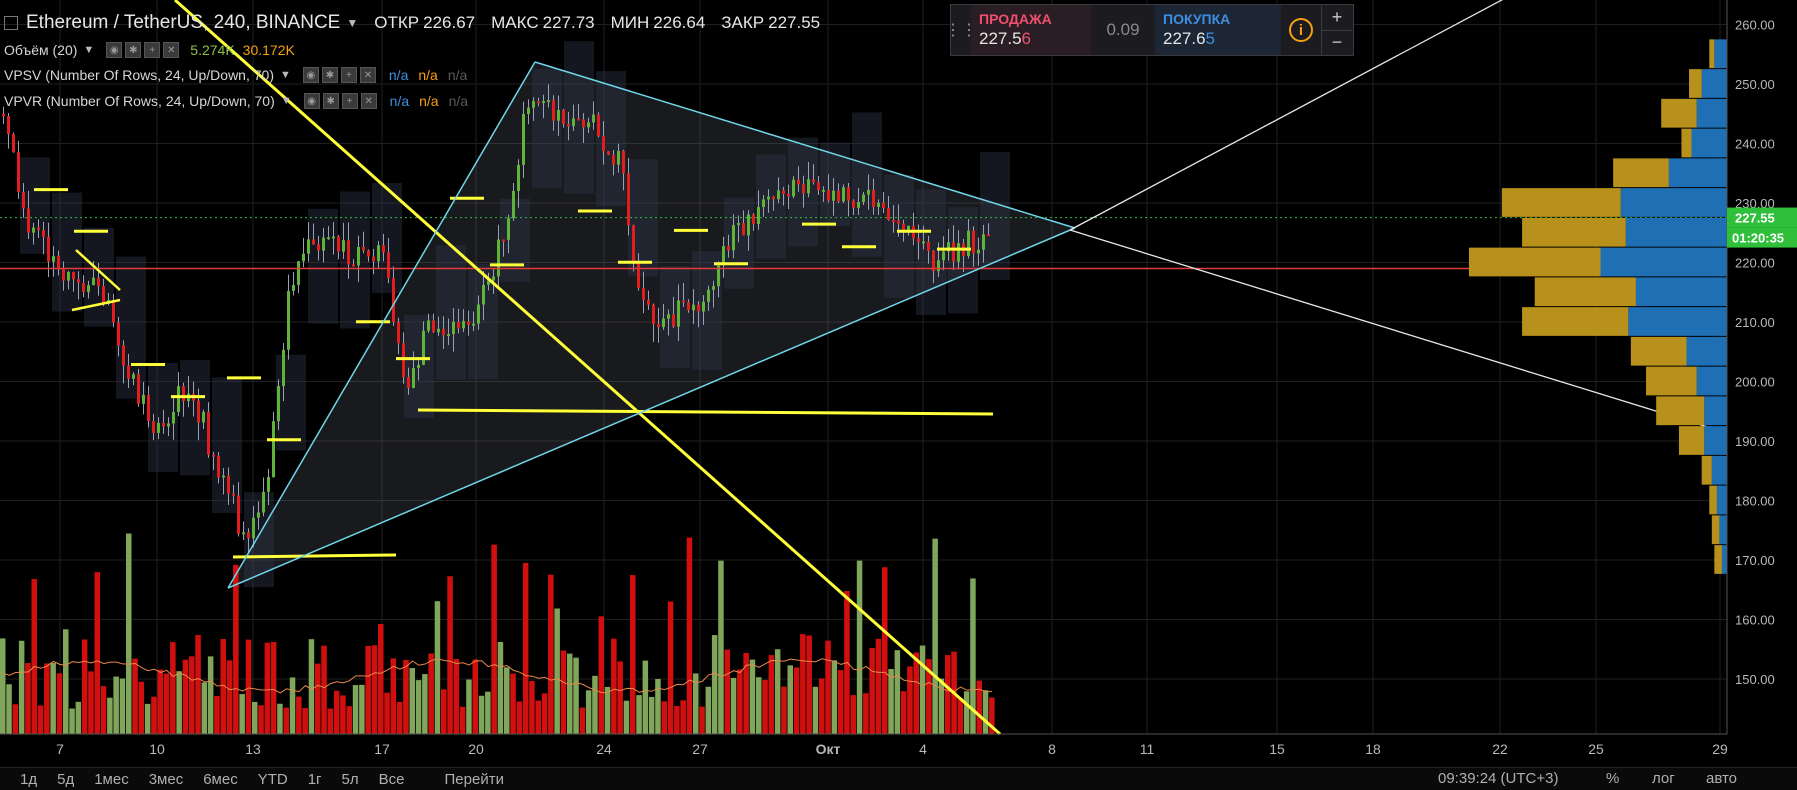 The height and width of the screenshot is (790, 1797). What do you see at coordinates (314, 556) in the screenshot?
I see `base-level-line` at bounding box center [314, 556].